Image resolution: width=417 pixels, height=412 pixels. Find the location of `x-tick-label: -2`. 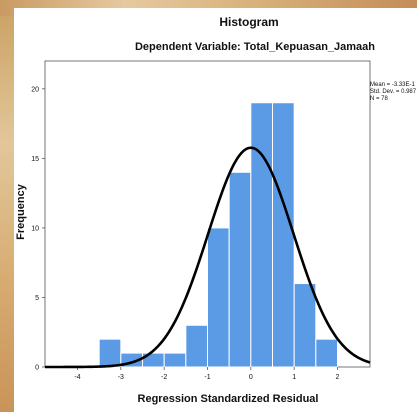

x-tick-label: -2 is located at coordinates (164, 377).